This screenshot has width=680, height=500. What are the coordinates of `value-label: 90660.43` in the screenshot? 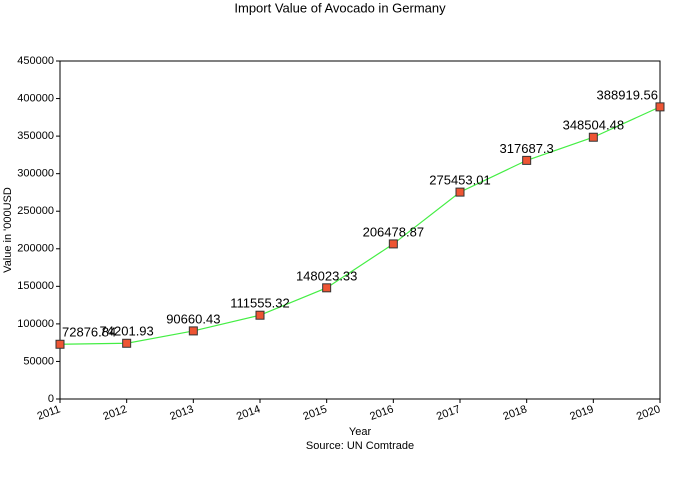 It's located at (193, 318).